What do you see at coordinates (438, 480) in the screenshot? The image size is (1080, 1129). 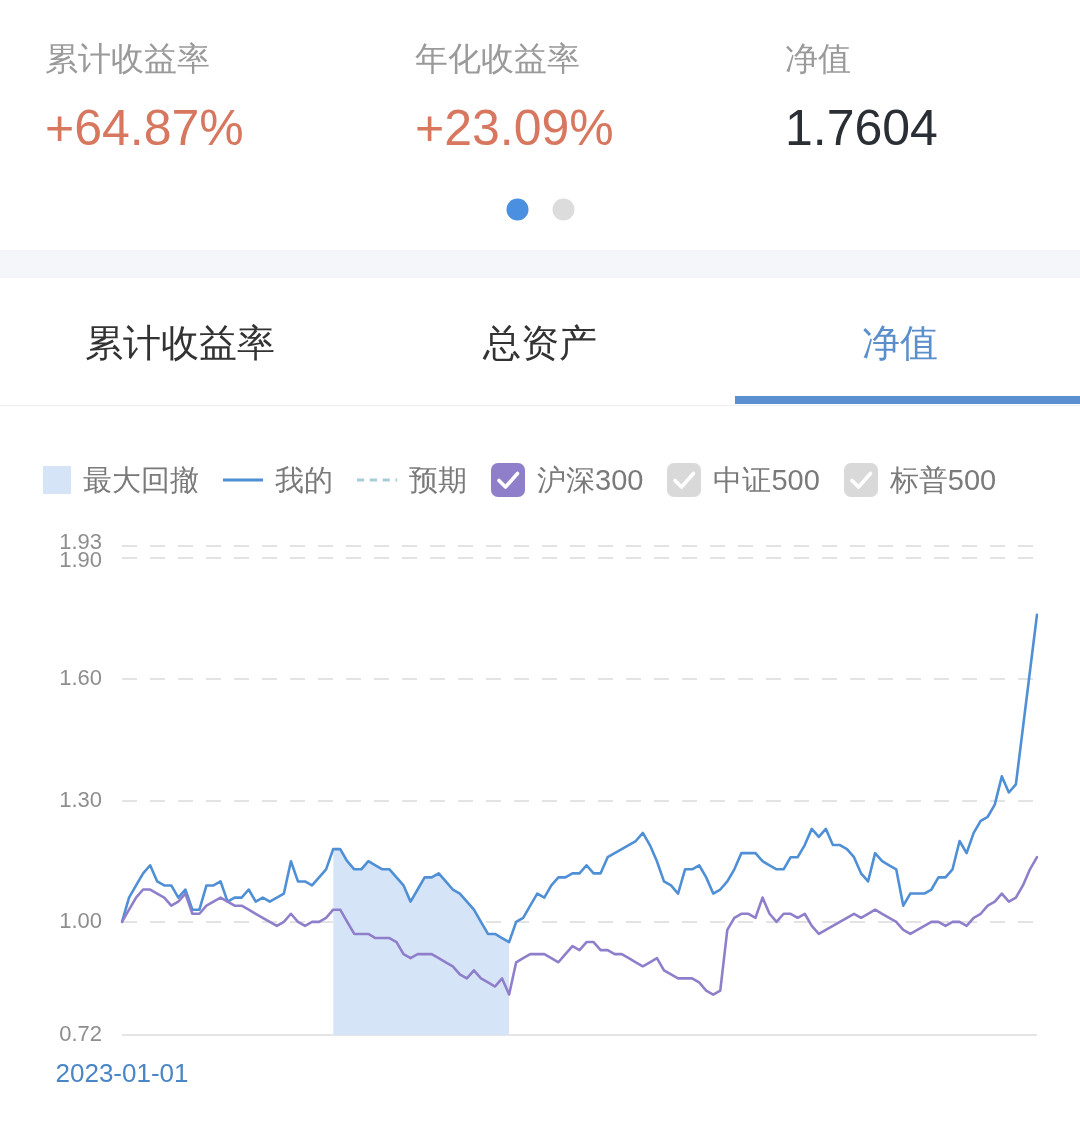 I see `legend-label: 预期` at bounding box center [438, 480].